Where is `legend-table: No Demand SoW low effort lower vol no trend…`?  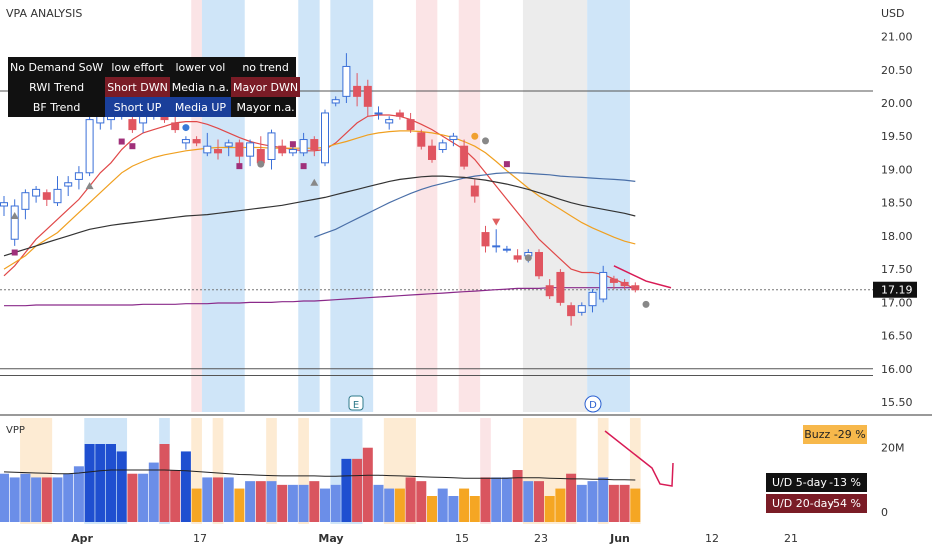 legend-table: No Demand SoW low effort lower vol no trend… is located at coordinates (154, 87).